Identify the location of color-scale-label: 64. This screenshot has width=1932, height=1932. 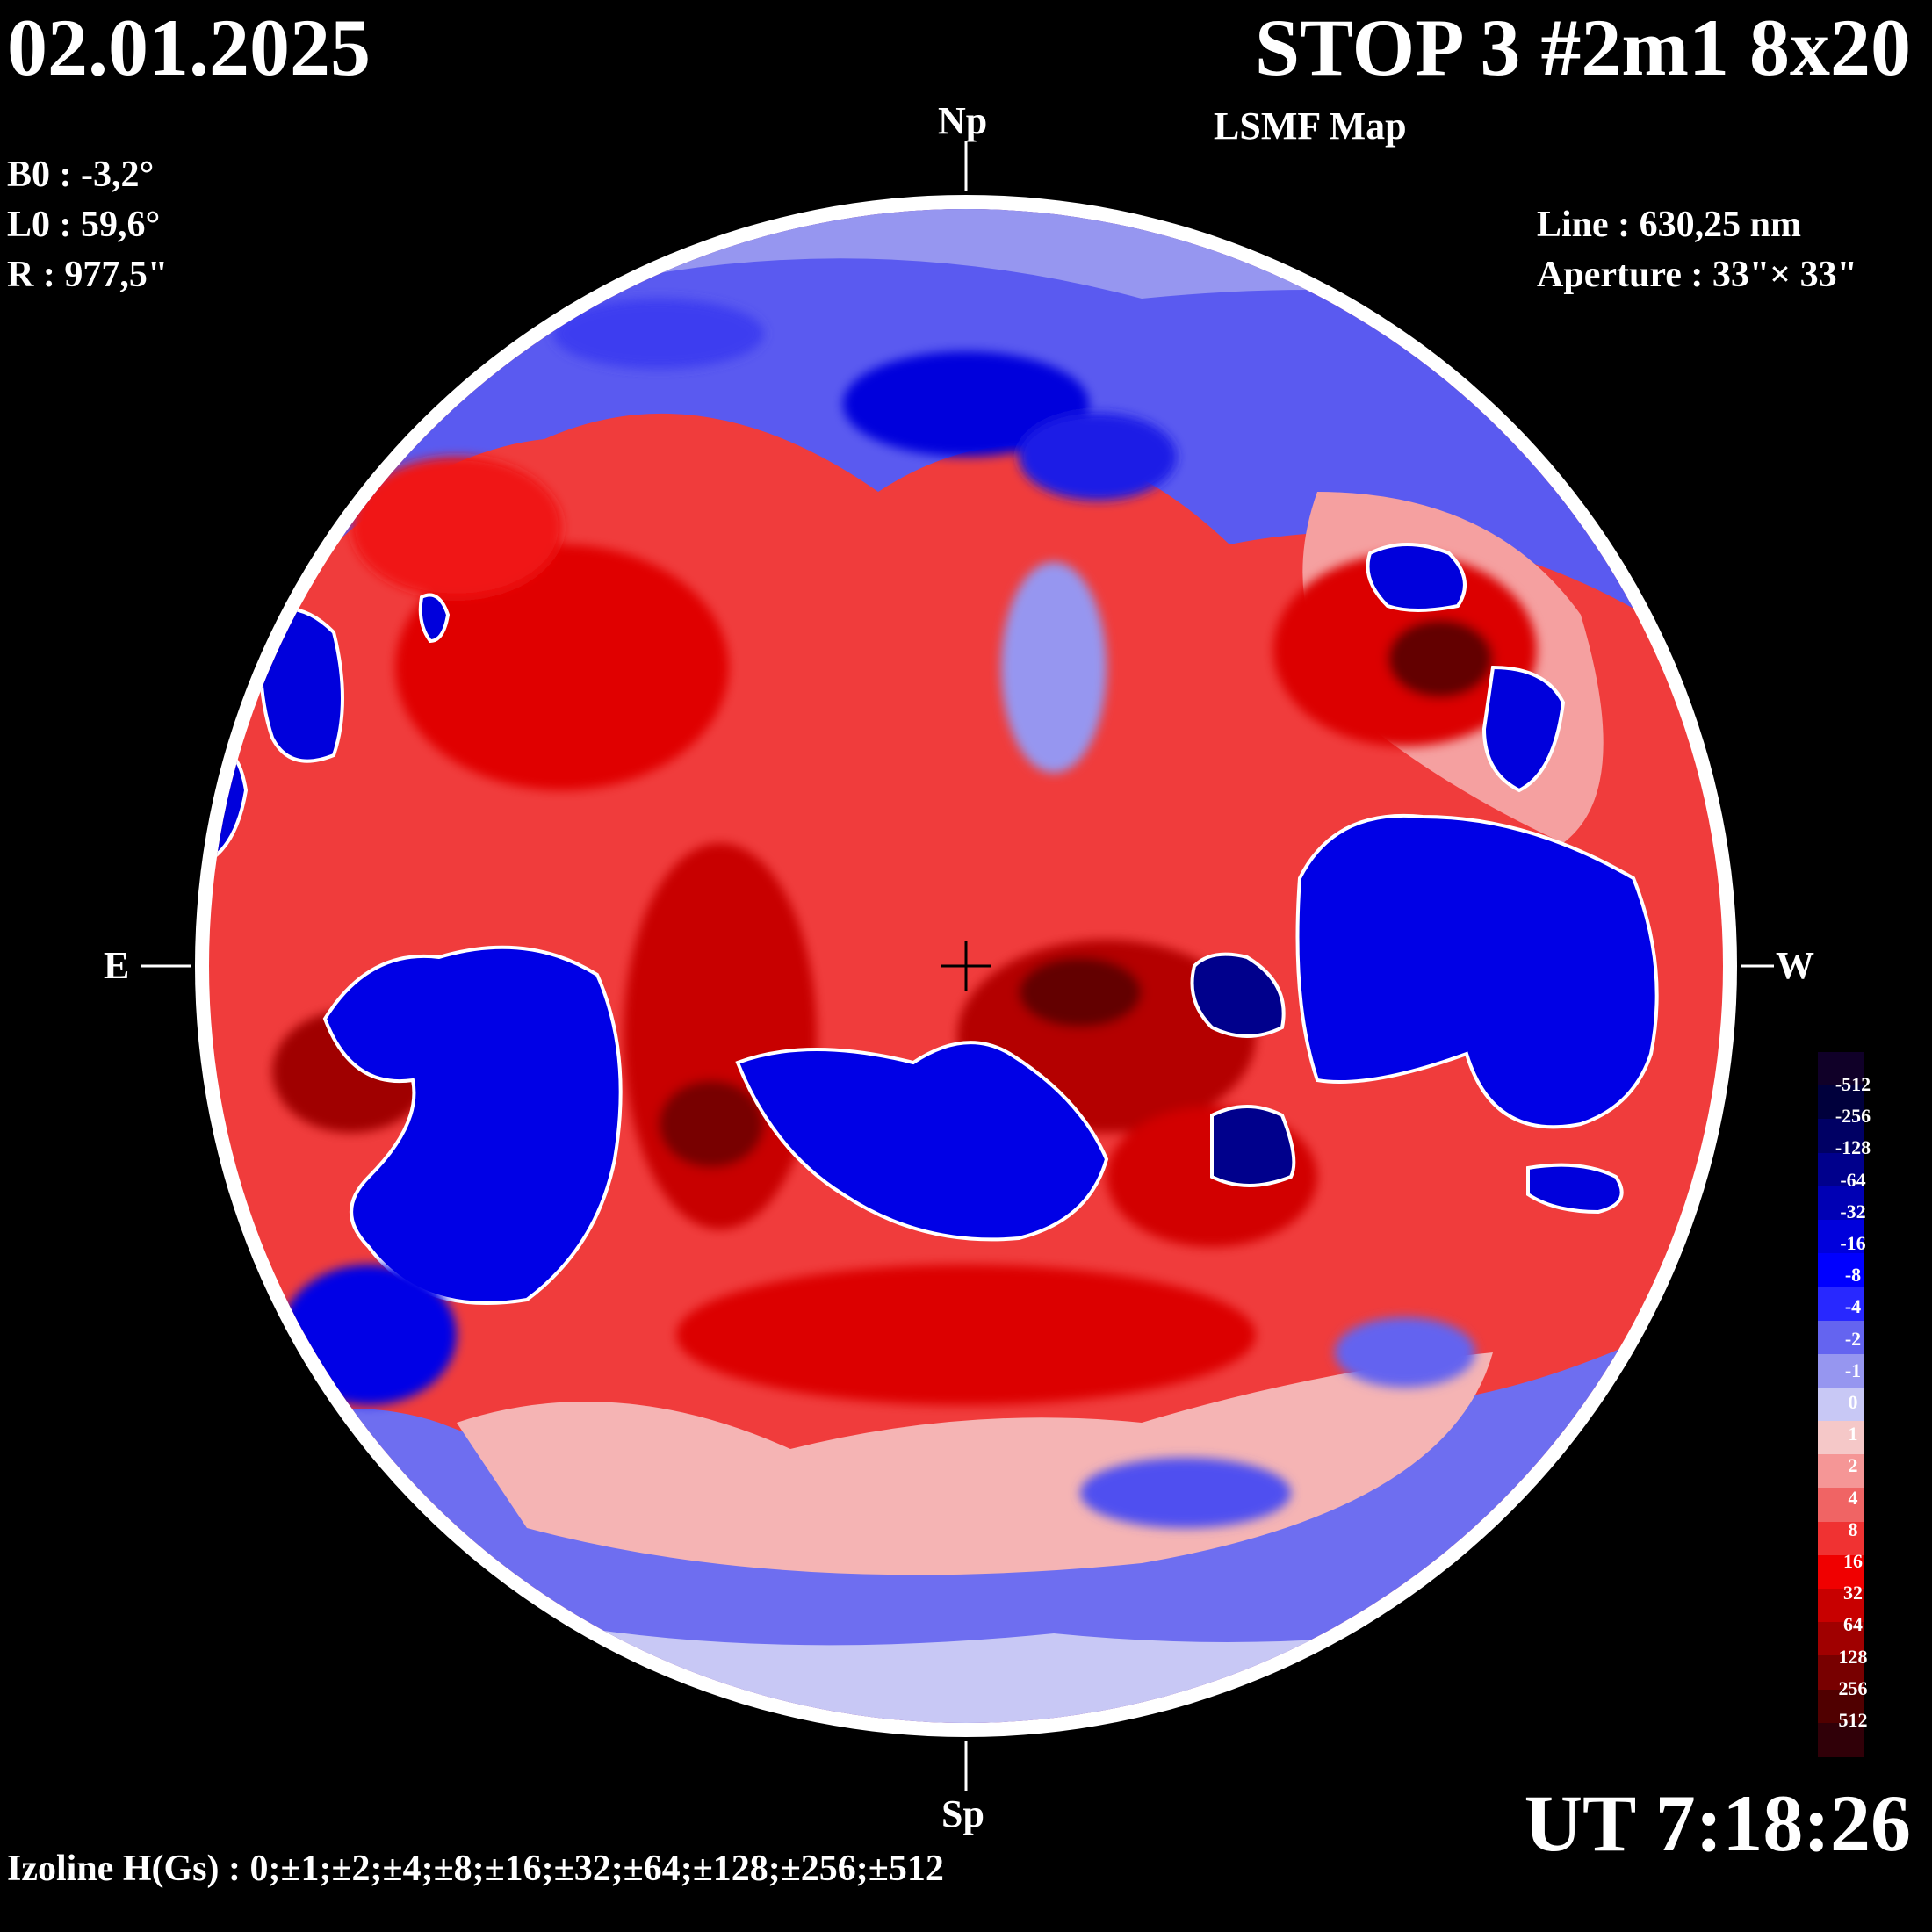
(1853, 1624).